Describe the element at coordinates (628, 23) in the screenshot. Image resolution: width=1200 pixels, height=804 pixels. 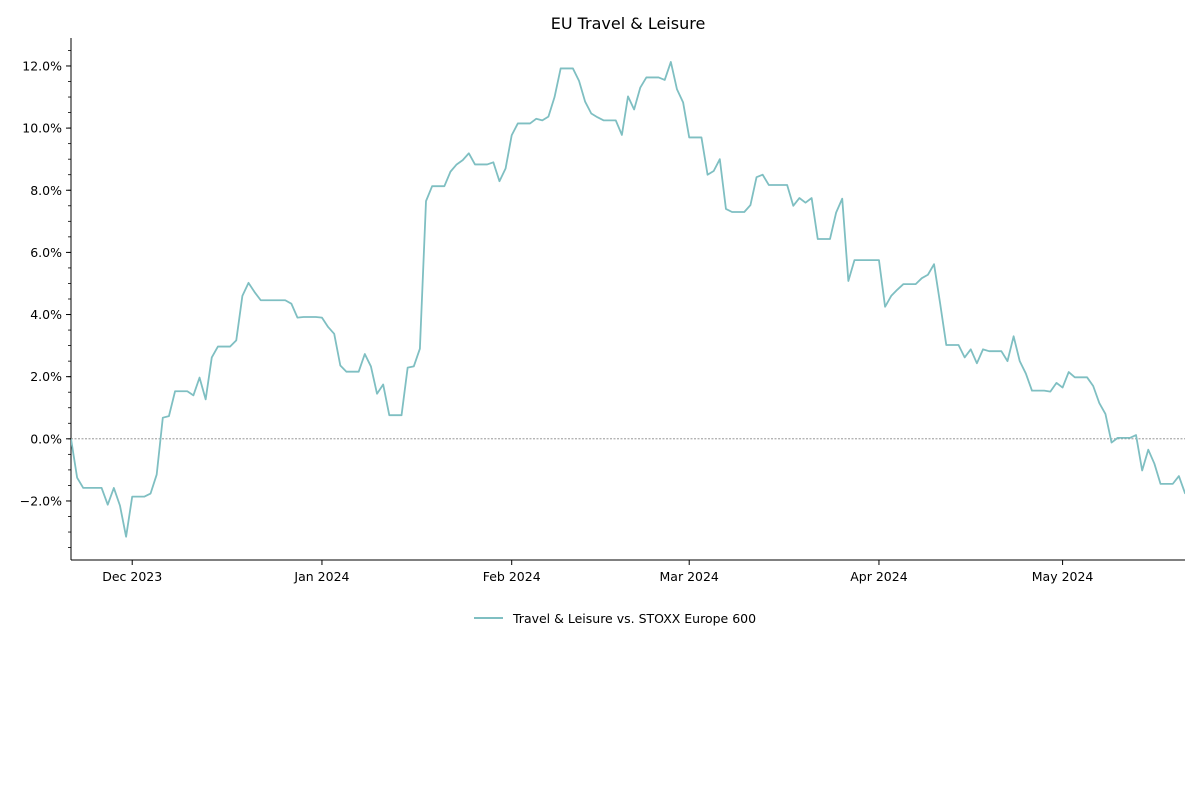
I see `chart-title: EU Travel & Leisure` at that location.